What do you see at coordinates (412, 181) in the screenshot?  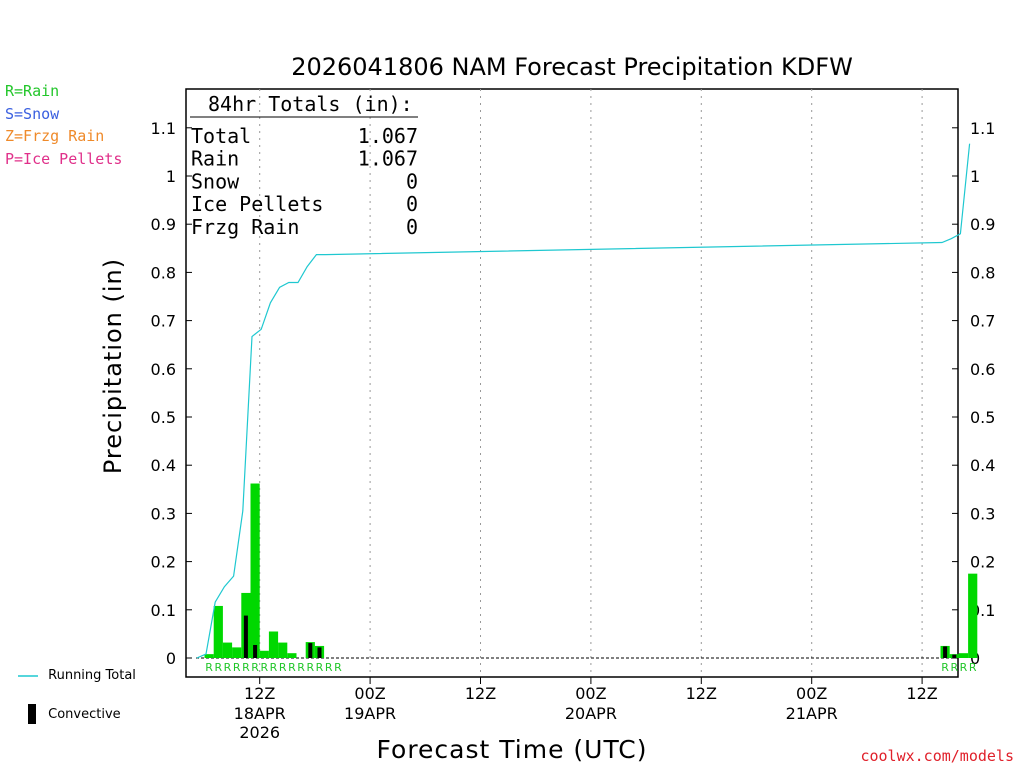 I see `totals-value-2: 0` at bounding box center [412, 181].